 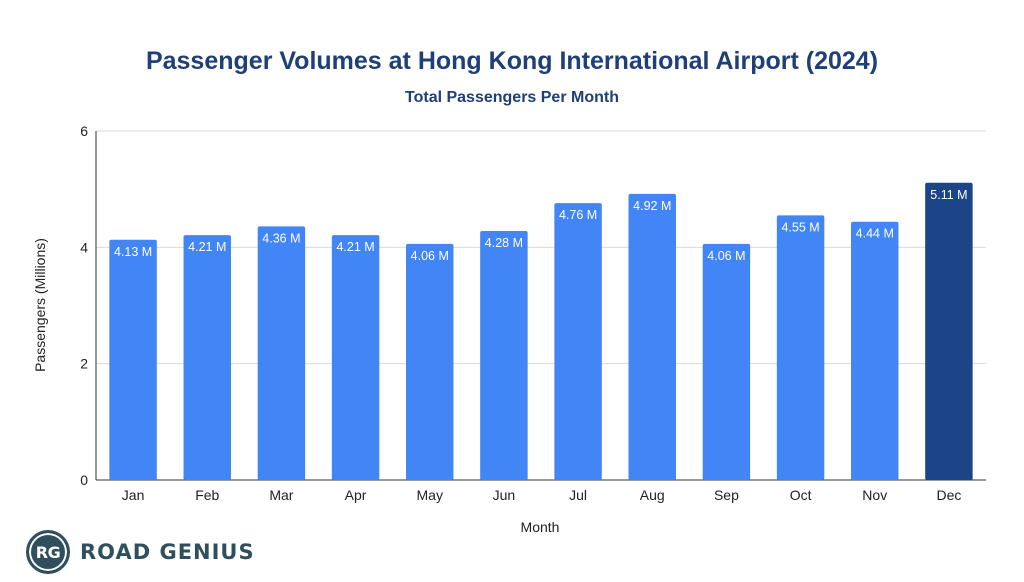 I want to click on x-tick-label: May, so click(x=430, y=495).